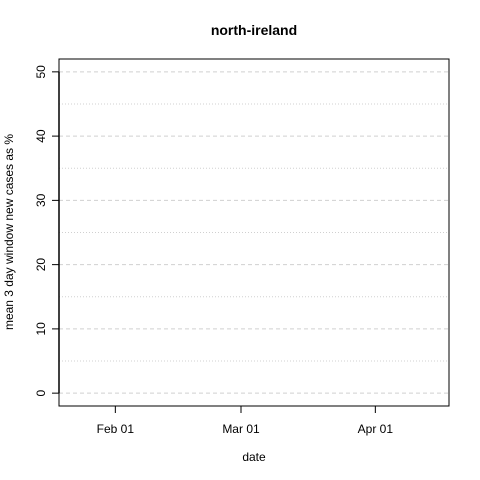  Describe the element at coordinates (41, 136) in the screenshot. I see `y-tick-label: 40` at that location.